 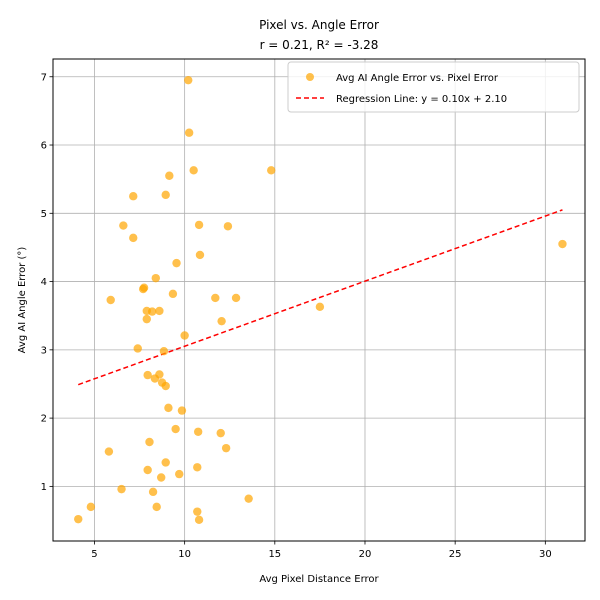 I want to click on chart-subtitle: r = 0.21, R² = -3.28, so click(x=319, y=45).